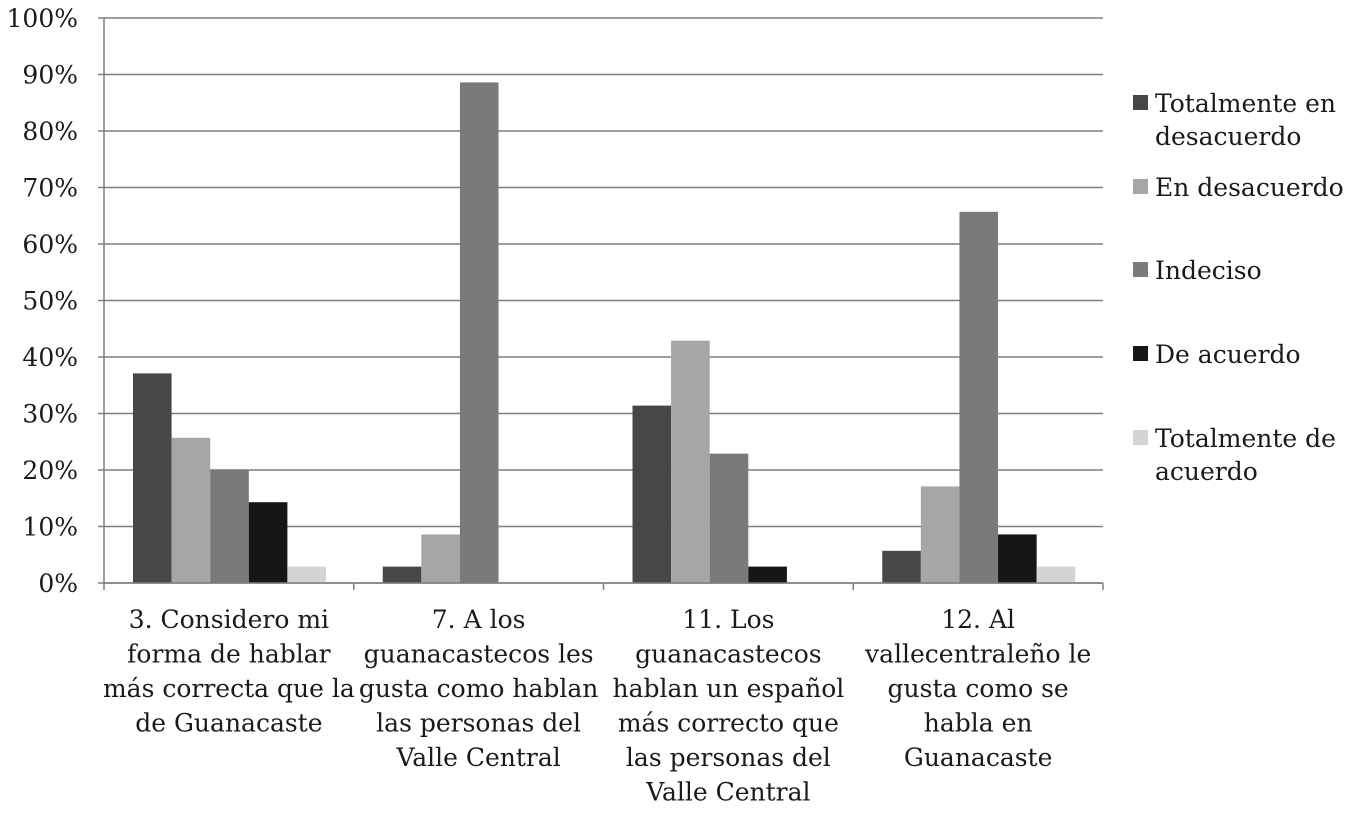  Describe the element at coordinates (1228, 354) in the screenshot. I see `legend-label: De acuerdo` at that location.